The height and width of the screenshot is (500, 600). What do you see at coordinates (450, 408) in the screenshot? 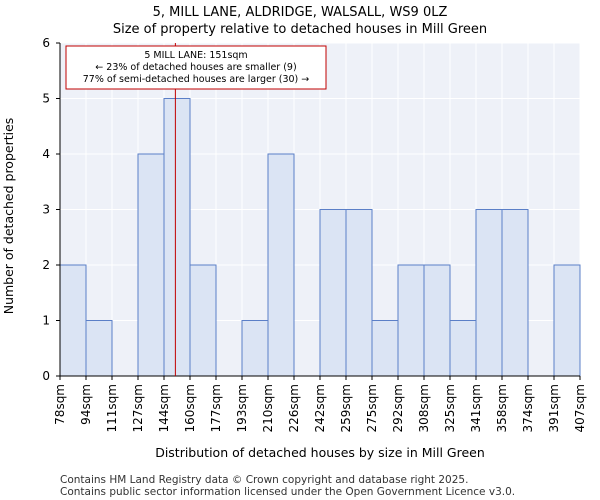
I see `x-tick-label: 325sqm` at bounding box center [450, 408].